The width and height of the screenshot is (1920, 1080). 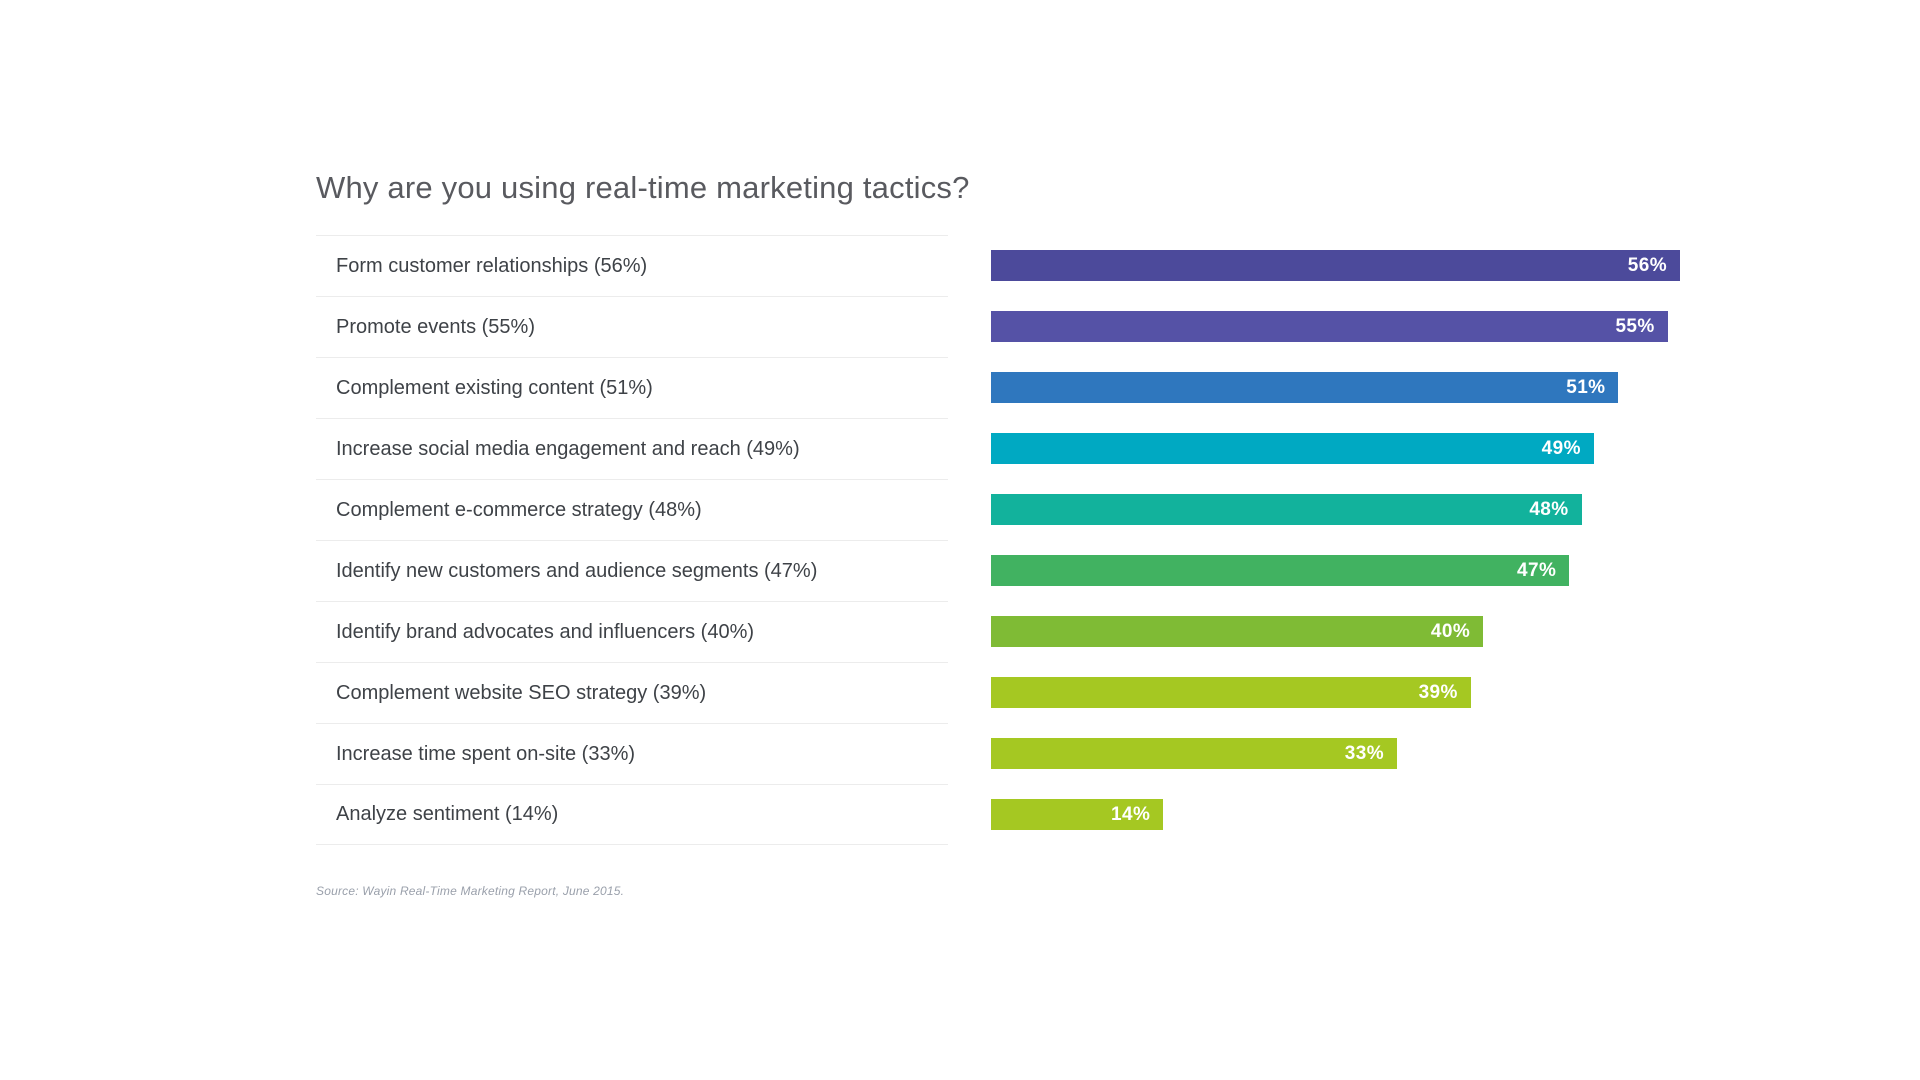 I want to click on bar-value-label: 56%, so click(x=1647, y=265).